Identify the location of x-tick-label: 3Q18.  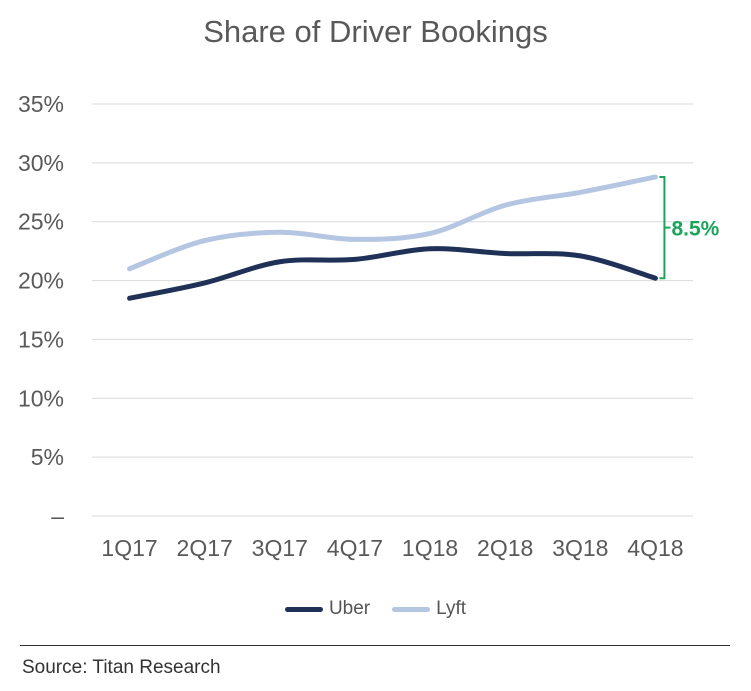
(580, 548).